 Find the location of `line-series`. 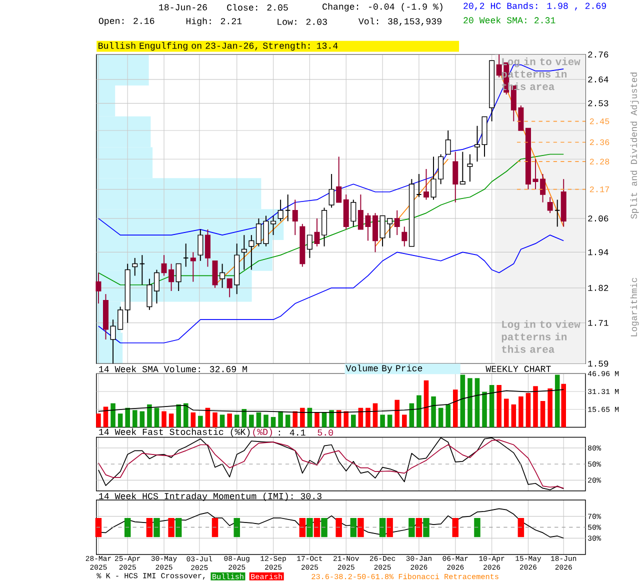

line-series is located at coordinates (331, 401).